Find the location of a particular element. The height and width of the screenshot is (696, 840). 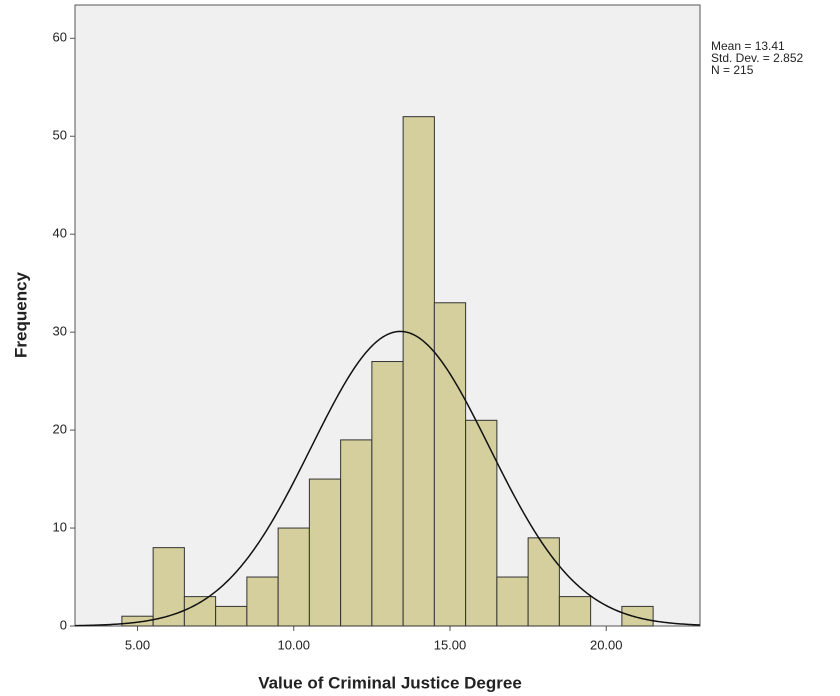

x-tick-label: 20.00 is located at coordinates (606, 644).